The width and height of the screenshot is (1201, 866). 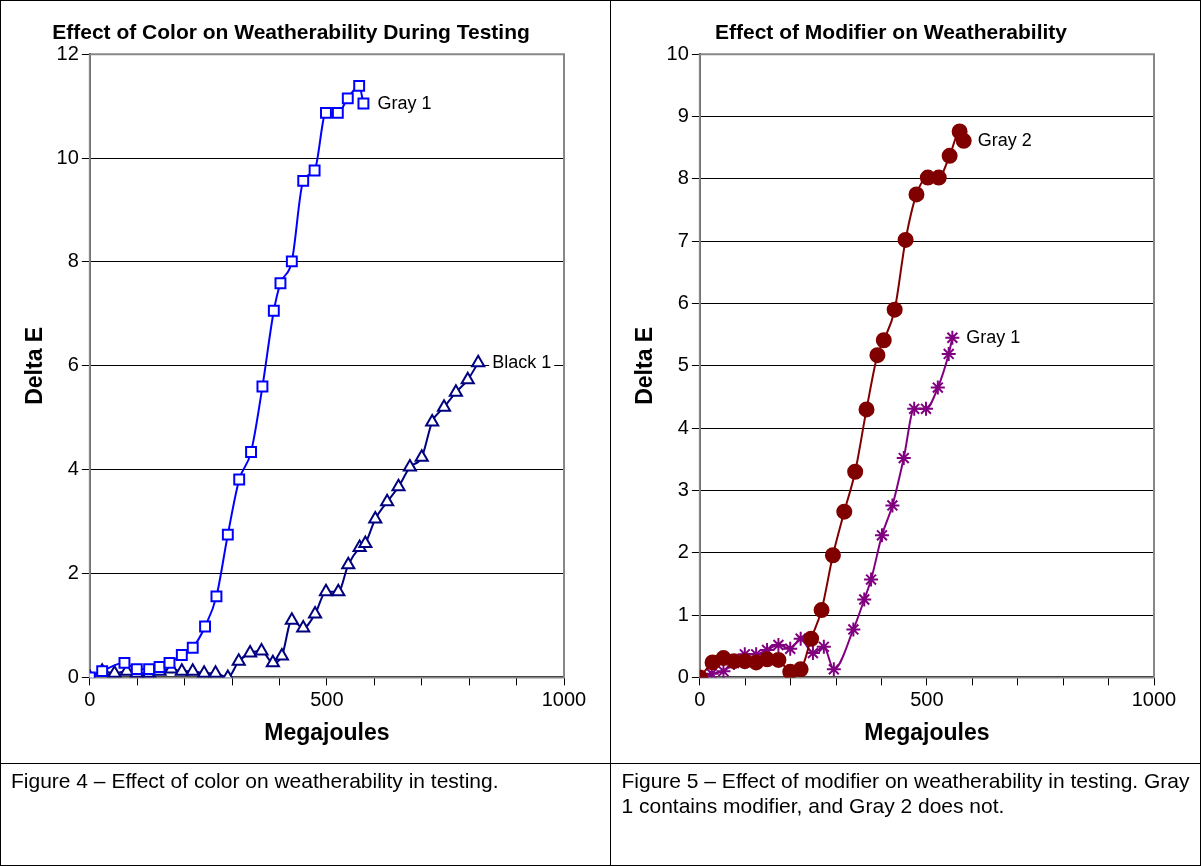 What do you see at coordinates (67, 52) in the screenshot?
I see `y-tick-label: 12` at bounding box center [67, 52].